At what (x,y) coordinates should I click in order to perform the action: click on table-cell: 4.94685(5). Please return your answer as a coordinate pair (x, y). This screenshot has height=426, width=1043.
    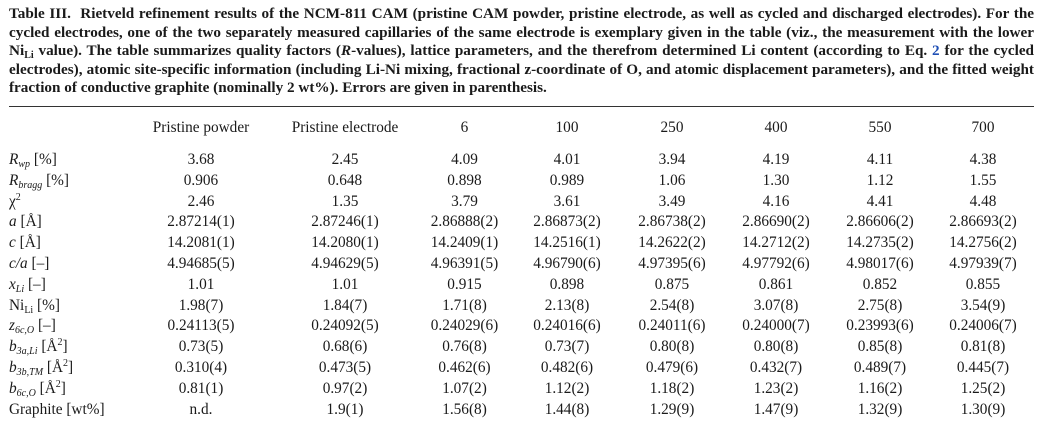
    Looking at the image, I should click on (201, 263).